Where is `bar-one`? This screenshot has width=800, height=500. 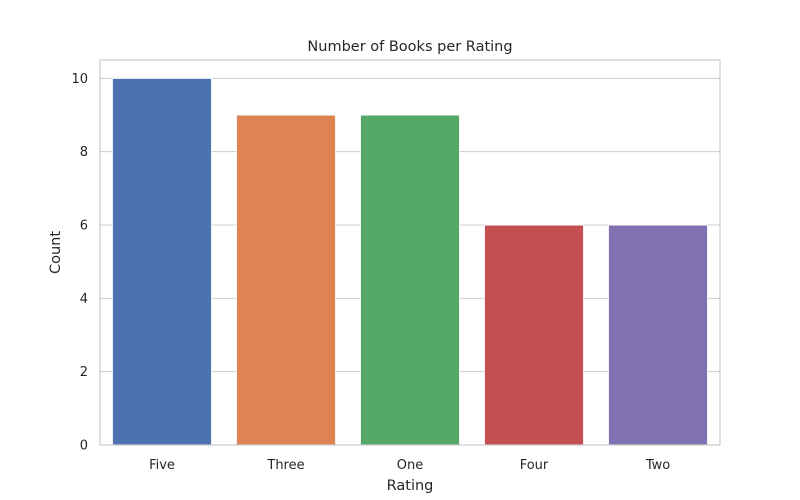 bar-one is located at coordinates (410, 280).